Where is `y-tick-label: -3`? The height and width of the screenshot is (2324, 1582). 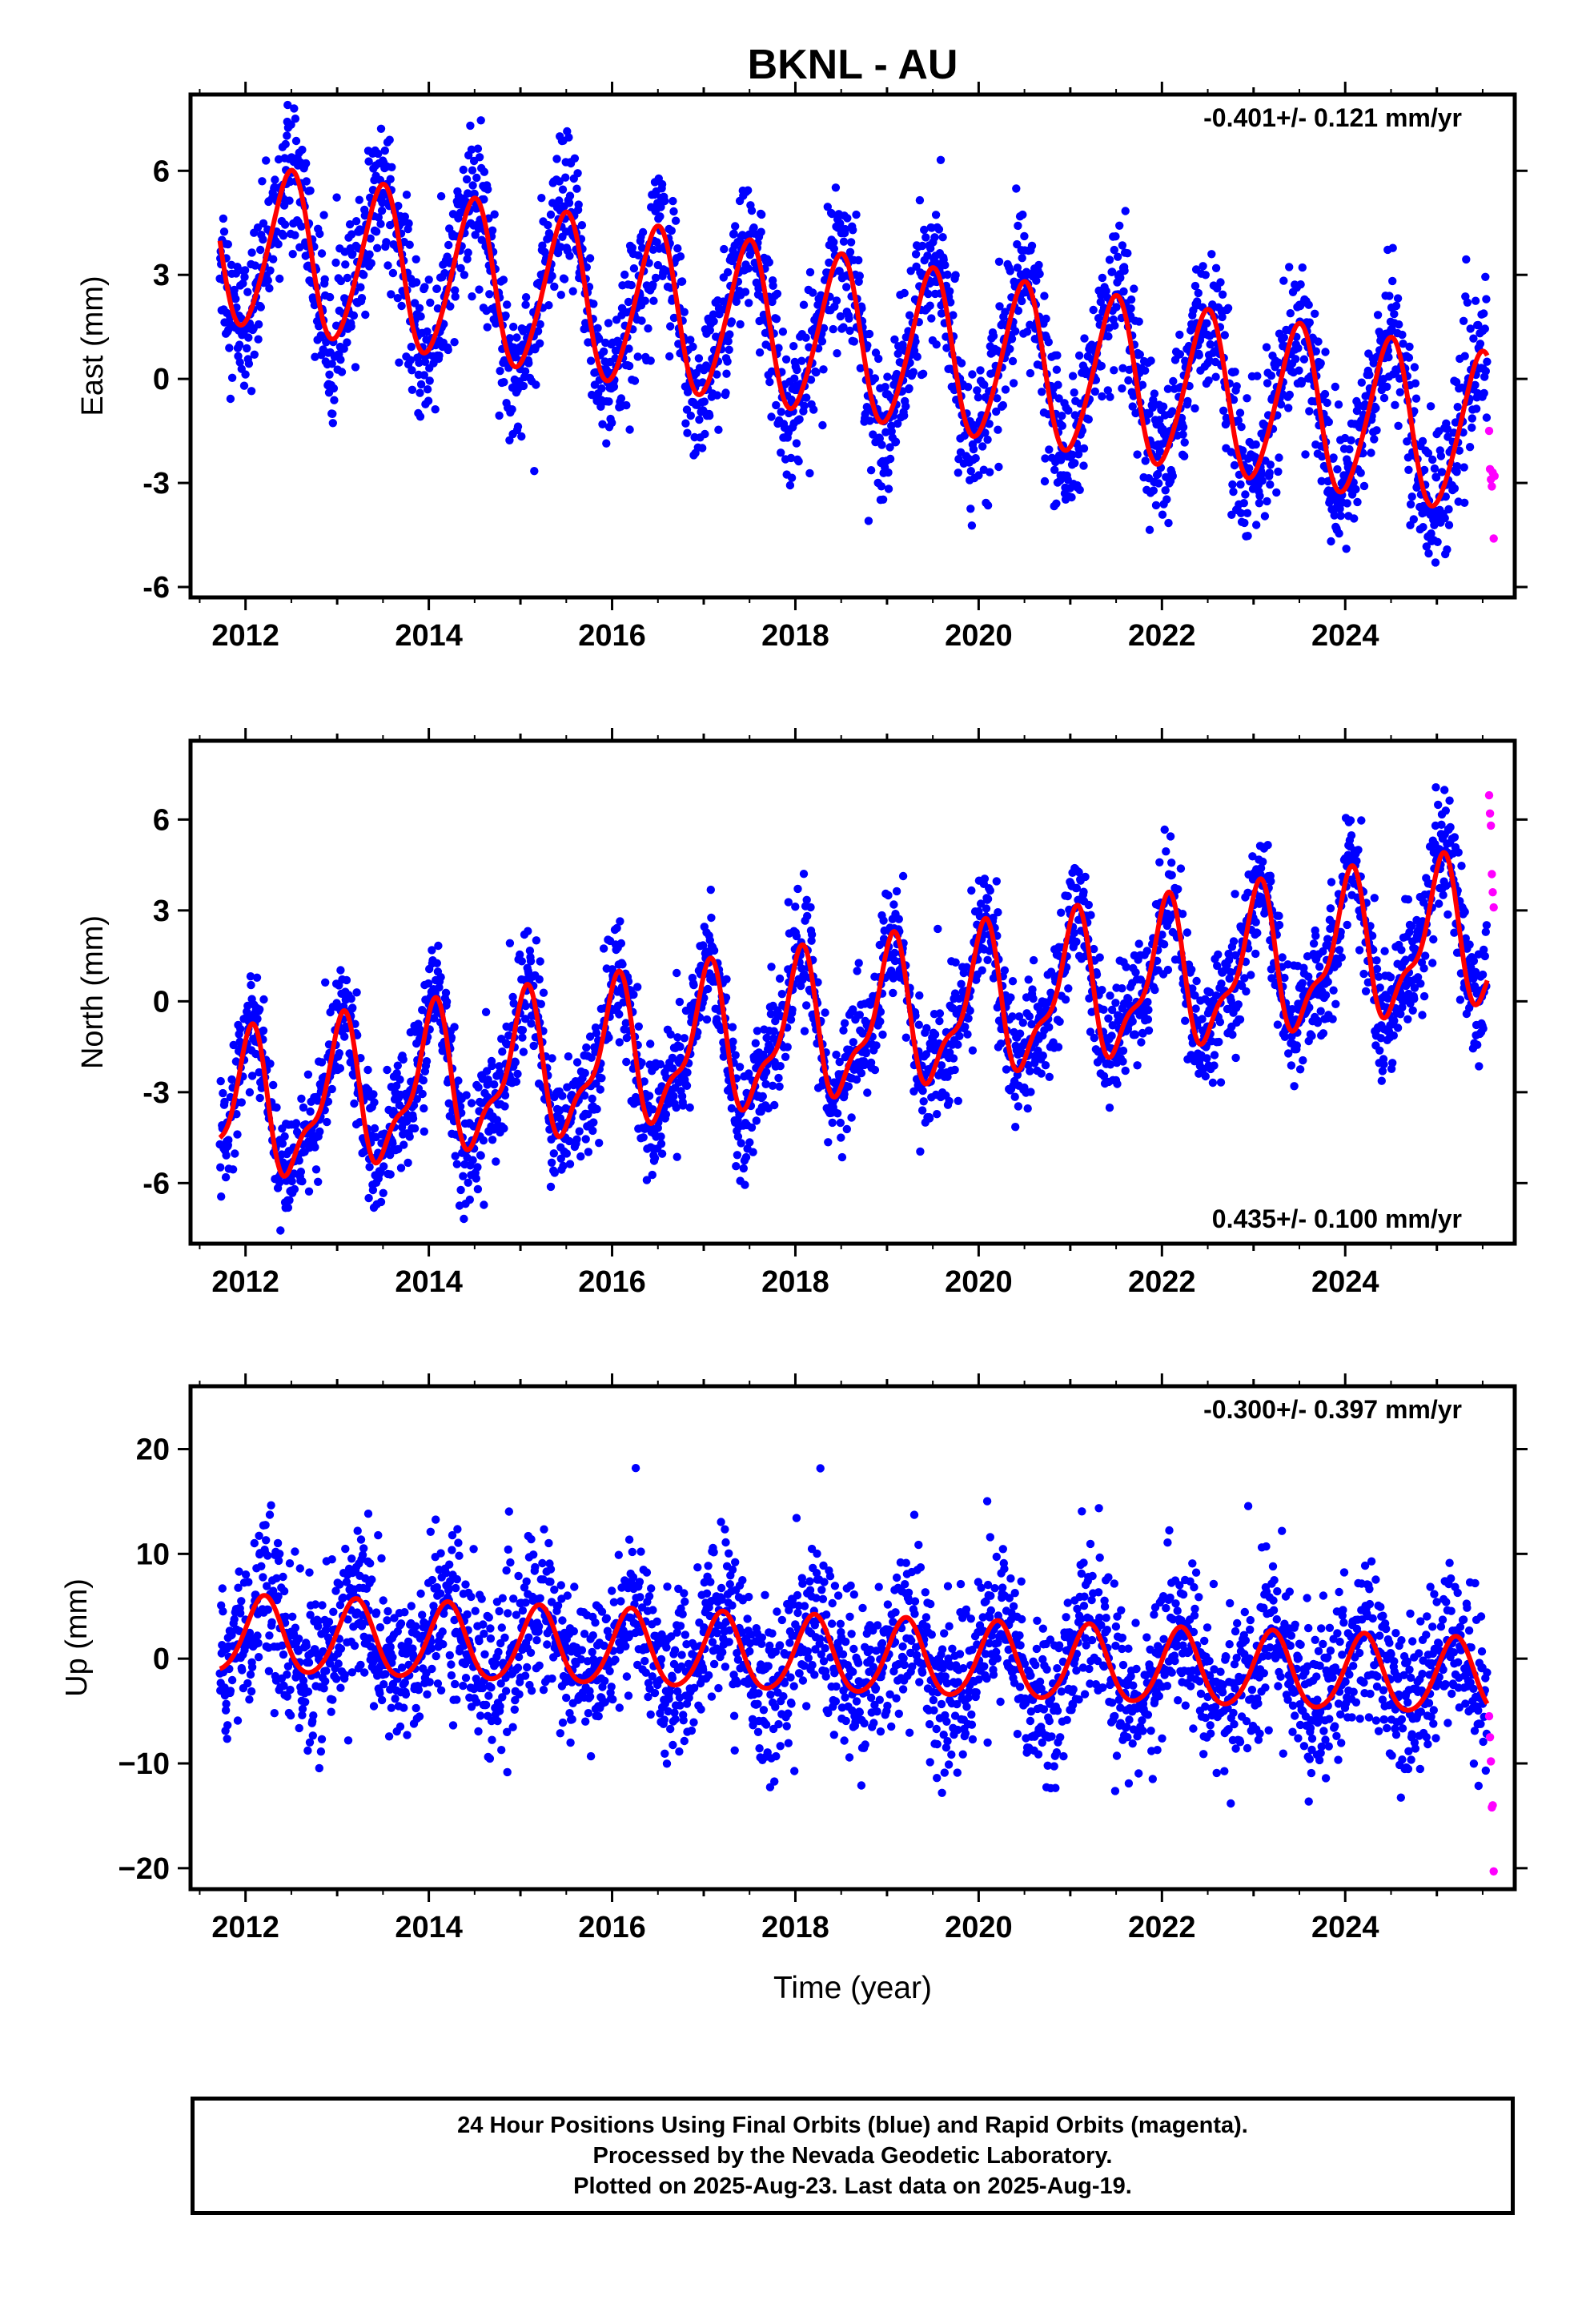
y-tick-label: -3 is located at coordinates (156, 484).